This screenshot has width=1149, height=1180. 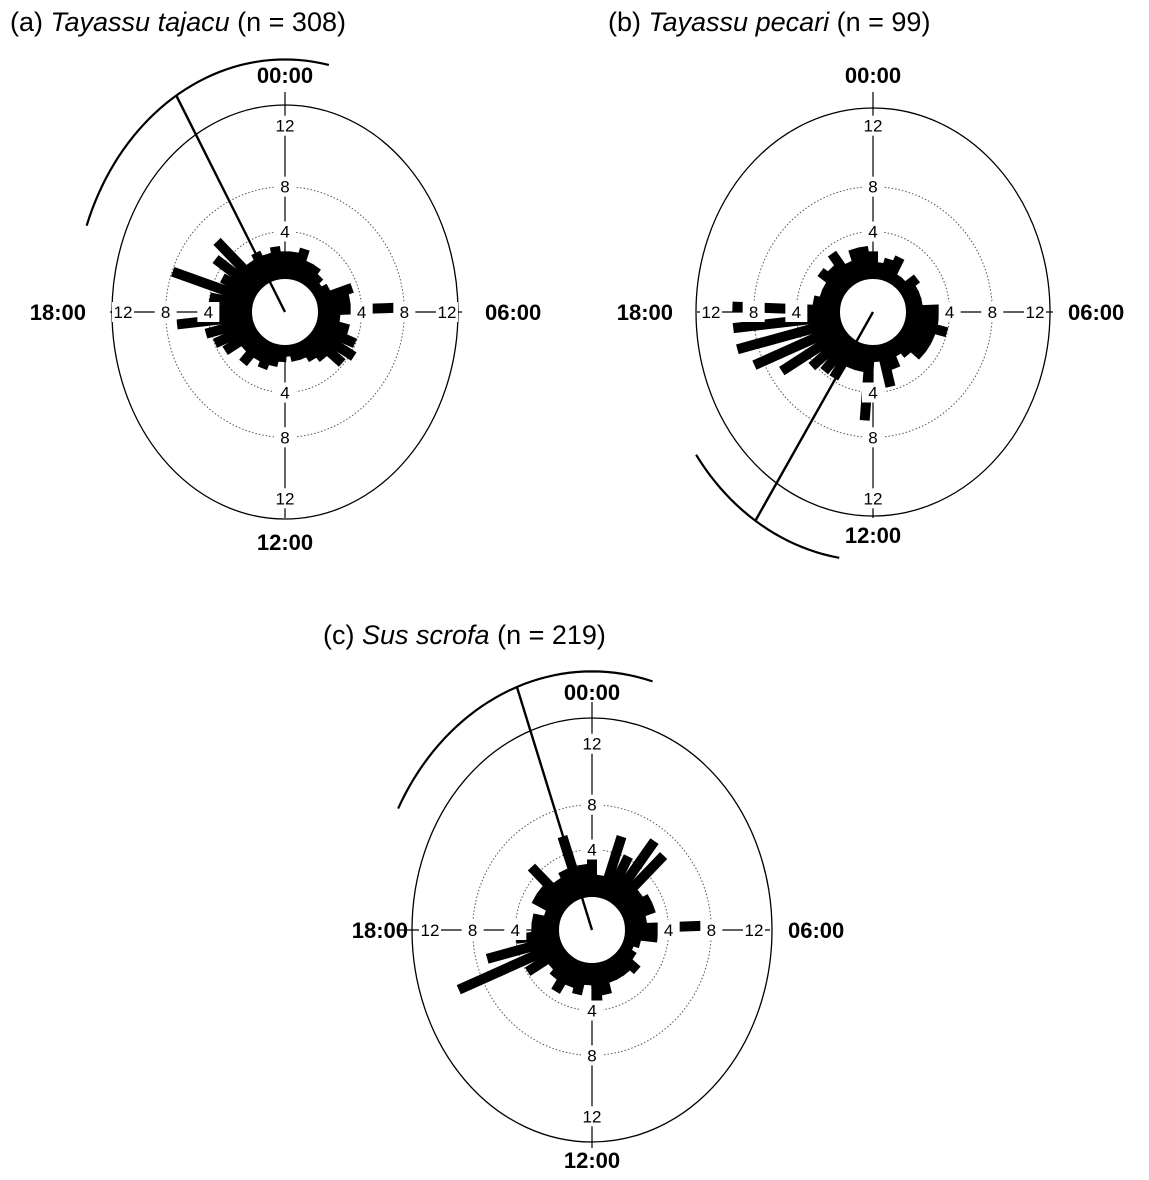 What do you see at coordinates (58, 312) in the screenshot?
I see `hour-label-left: 18:00` at bounding box center [58, 312].